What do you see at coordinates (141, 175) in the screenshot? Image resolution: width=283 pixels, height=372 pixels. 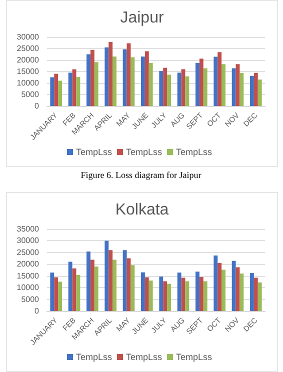 I see `caption: Figure 6. Loss diagram for Jaipur` at bounding box center [141, 175].